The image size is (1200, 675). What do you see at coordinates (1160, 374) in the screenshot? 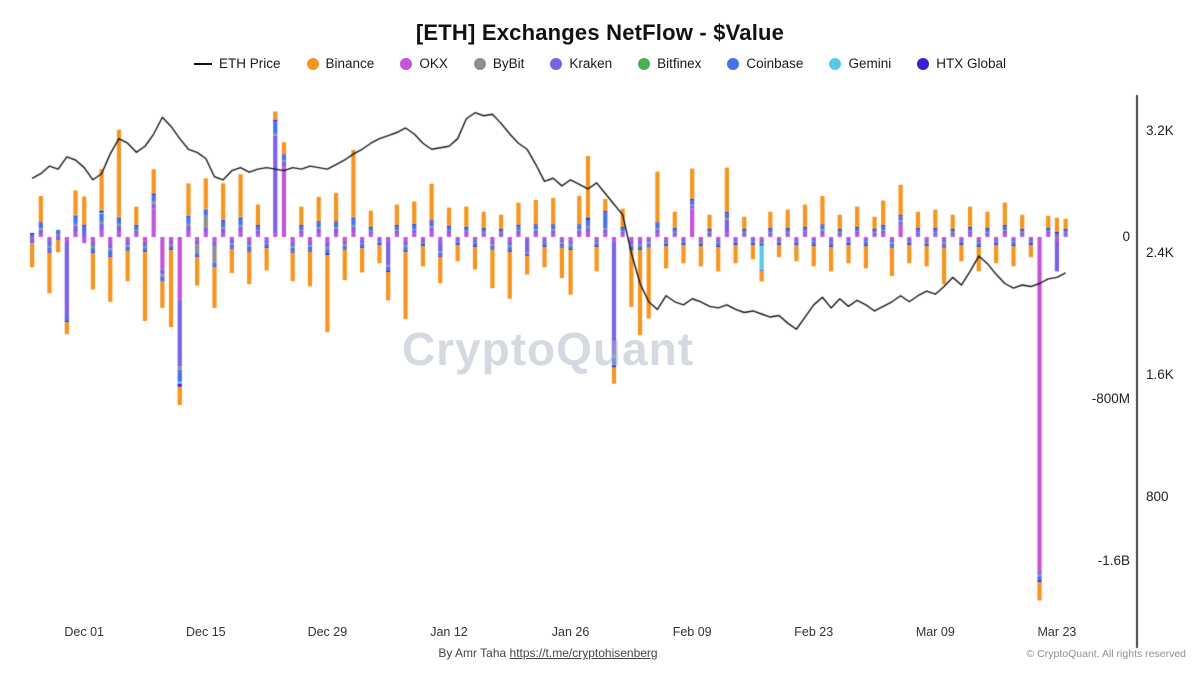
I see `price-tick-label: 1.6K` at bounding box center [1160, 374].